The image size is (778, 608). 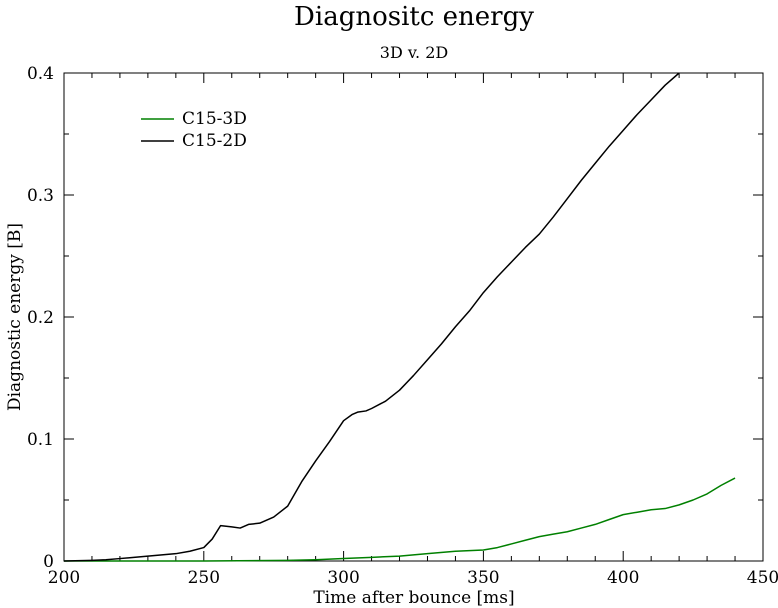 I want to click on series-line-3d, so click(x=400, y=519).